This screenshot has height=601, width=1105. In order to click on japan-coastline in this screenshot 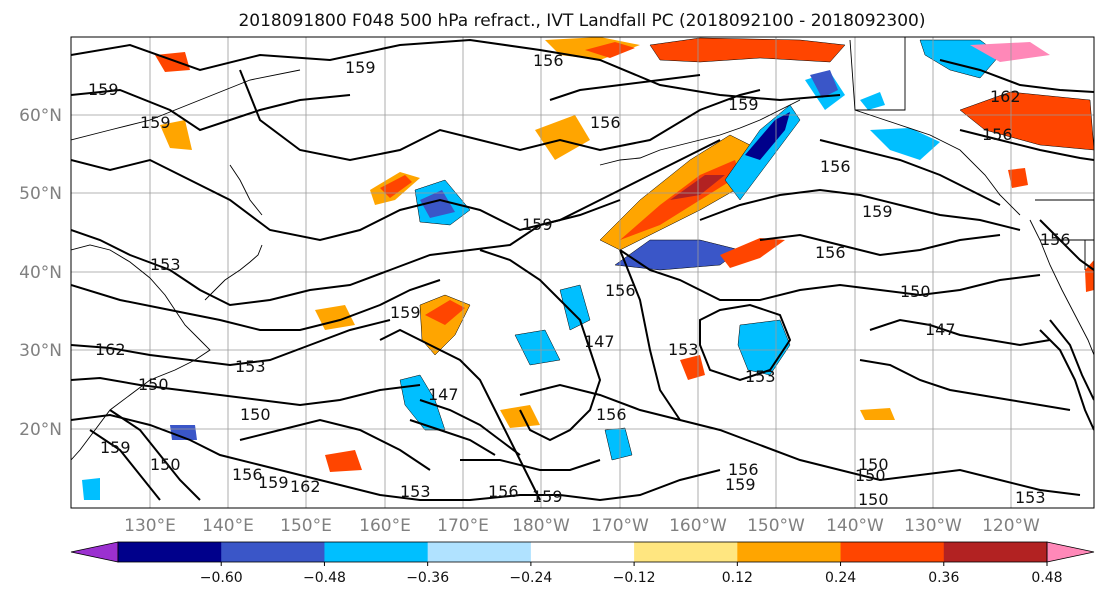, I will do `click(233, 272)`.